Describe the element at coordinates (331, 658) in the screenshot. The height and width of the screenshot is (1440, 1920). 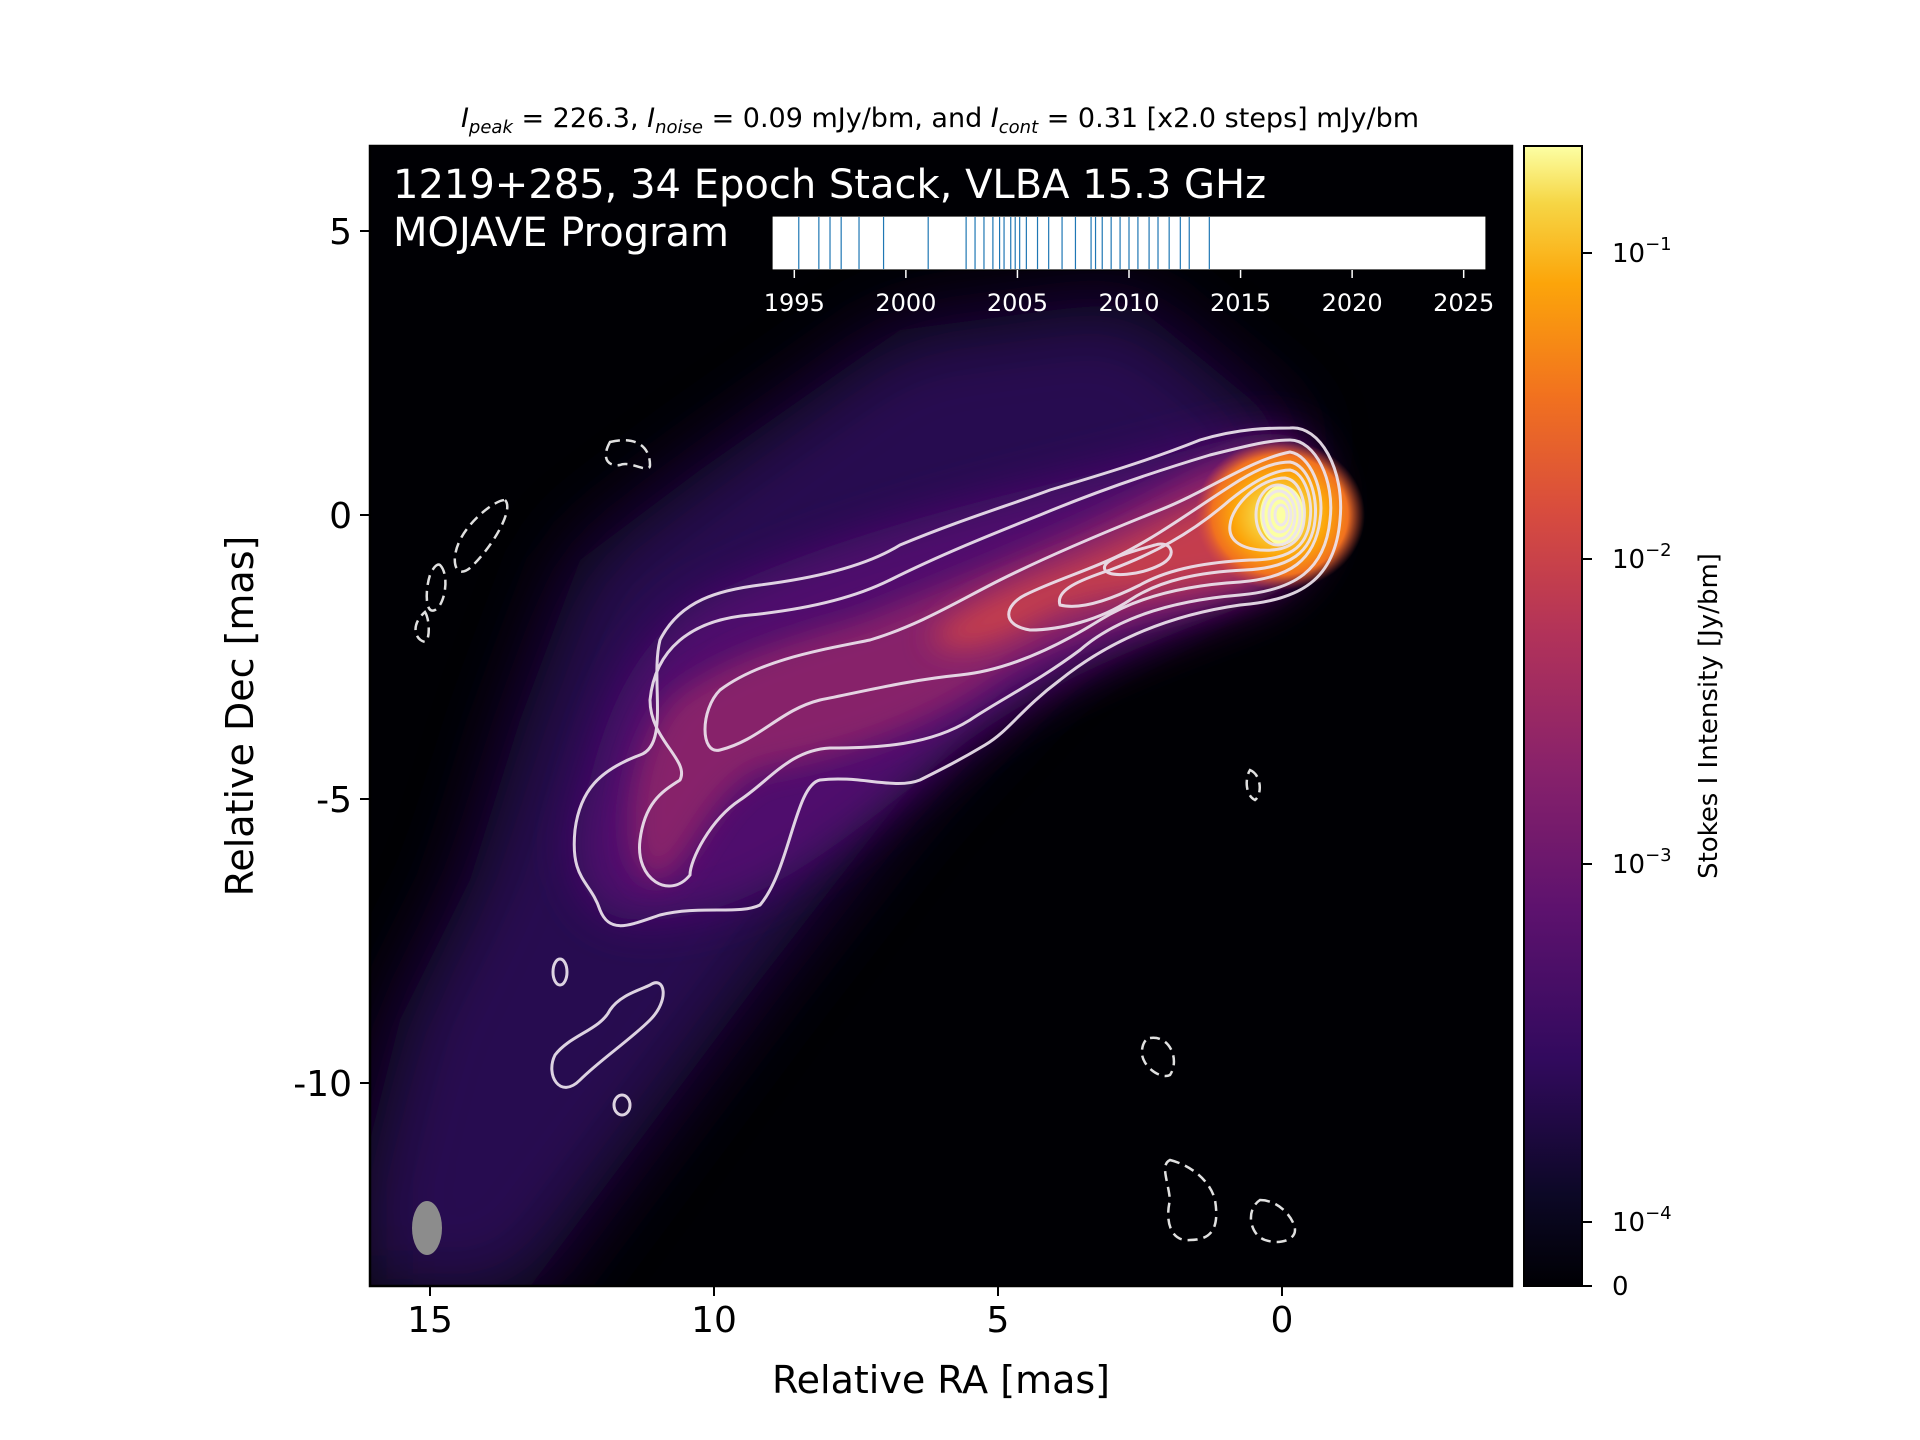
I see `y-axis-ticks: 5 0 -5 -10` at that location.